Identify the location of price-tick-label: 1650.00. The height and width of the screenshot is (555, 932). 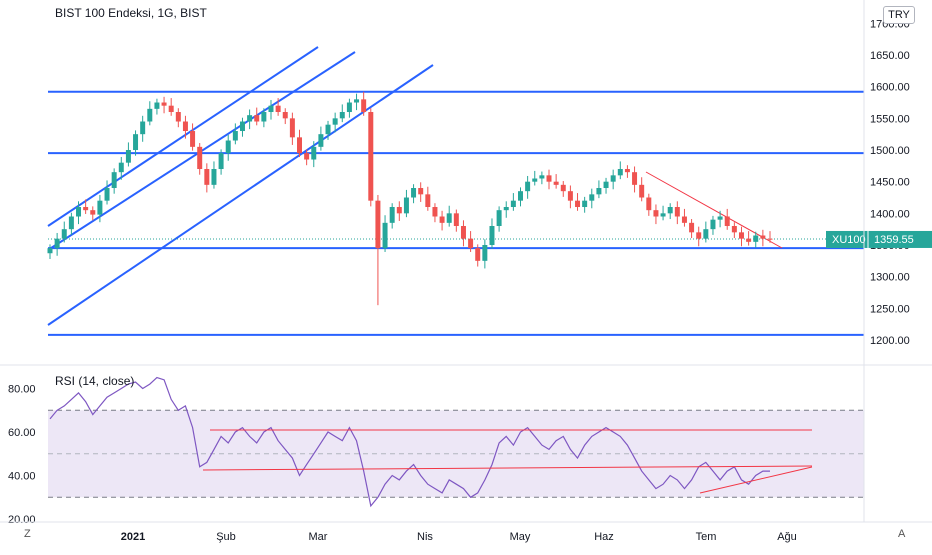
(890, 56).